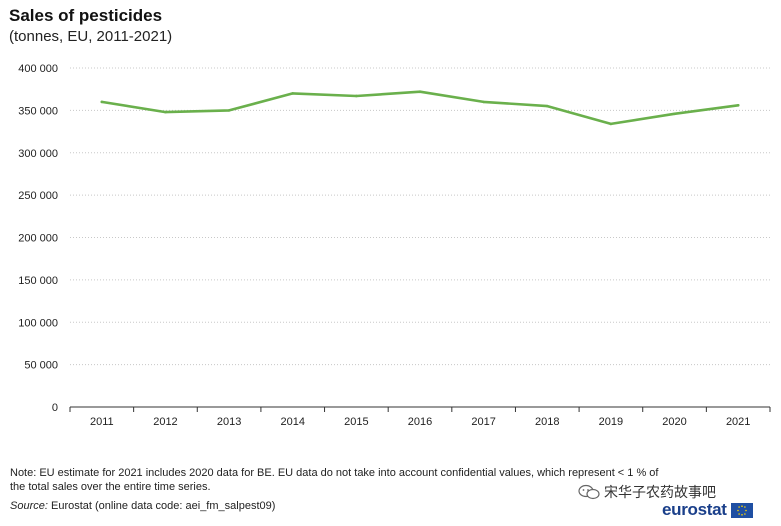 The image size is (781, 526). Describe the element at coordinates (738, 422) in the screenshot. I see `x-tick-label: 2021` at that location.